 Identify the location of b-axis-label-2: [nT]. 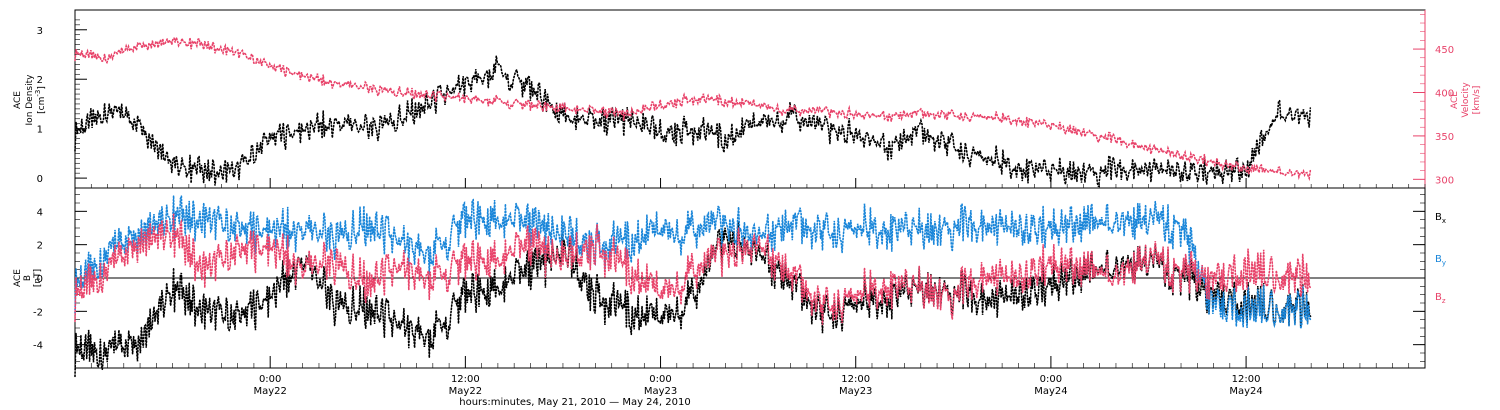
(38, 278).